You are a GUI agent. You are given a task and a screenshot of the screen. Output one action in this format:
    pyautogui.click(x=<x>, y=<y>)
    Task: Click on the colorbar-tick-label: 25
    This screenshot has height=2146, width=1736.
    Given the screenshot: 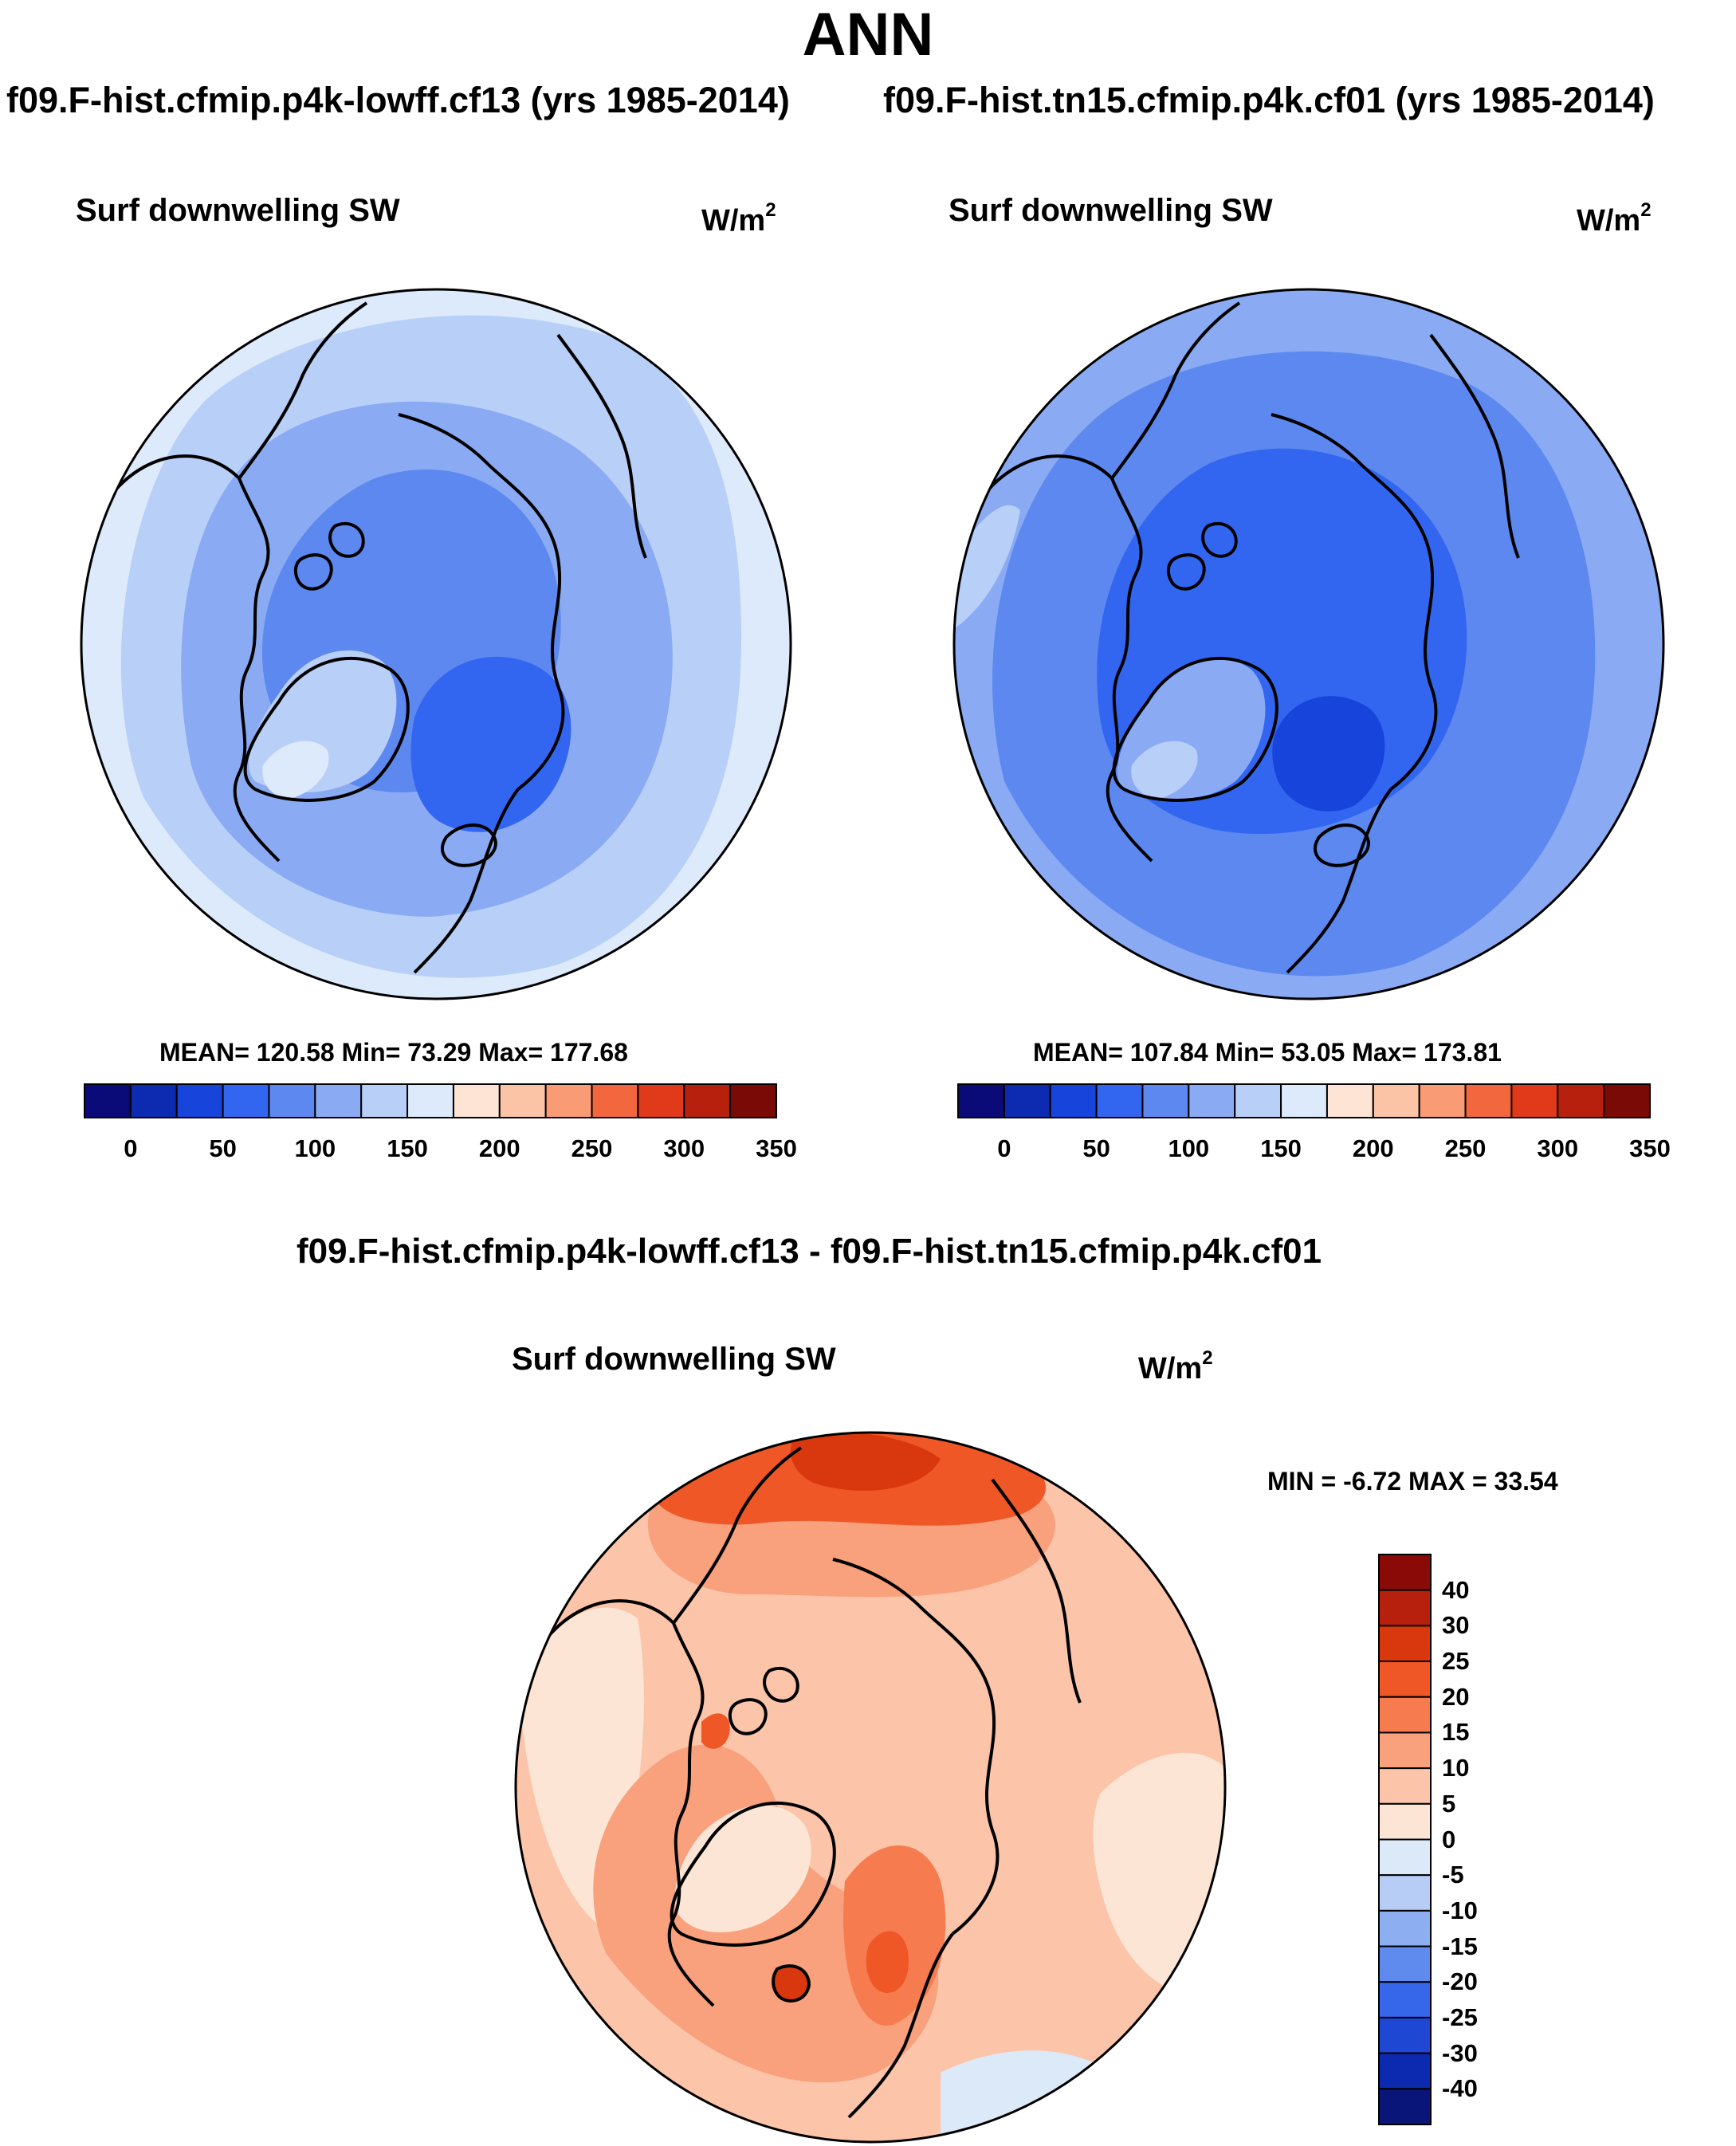 What is the action you would take?
    pyautogui.click(x=1456, y=1662)
    